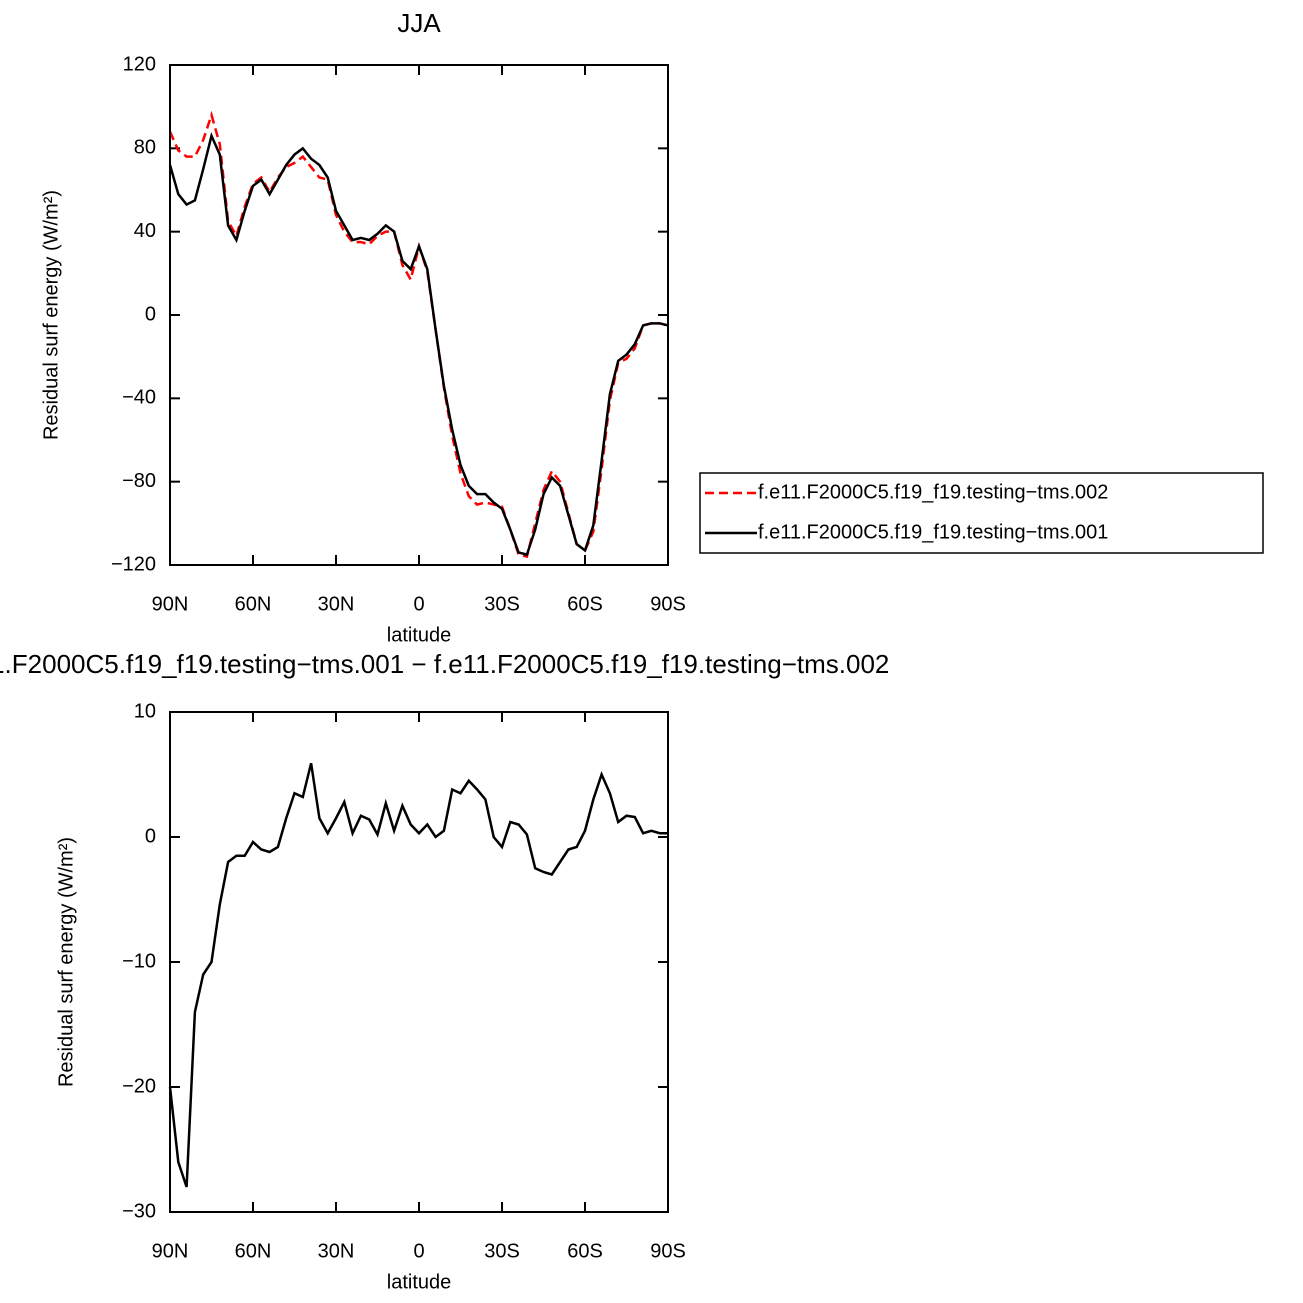  Describe the element at coordinates (933, 532) in the screenshot. I see `legend-label: f.e11.F2000C5.f19_f19.testing−tms.001` at that location.